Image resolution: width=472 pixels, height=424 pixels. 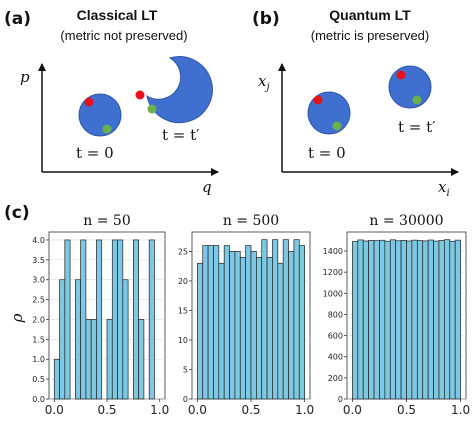 What do you see at coordinates (246, 315) in the screenshot?
I see `histogram-2: 0 5 10 15 20 25 0.0 0.5 1.0 n = 500` at bounding box center [246, 315].